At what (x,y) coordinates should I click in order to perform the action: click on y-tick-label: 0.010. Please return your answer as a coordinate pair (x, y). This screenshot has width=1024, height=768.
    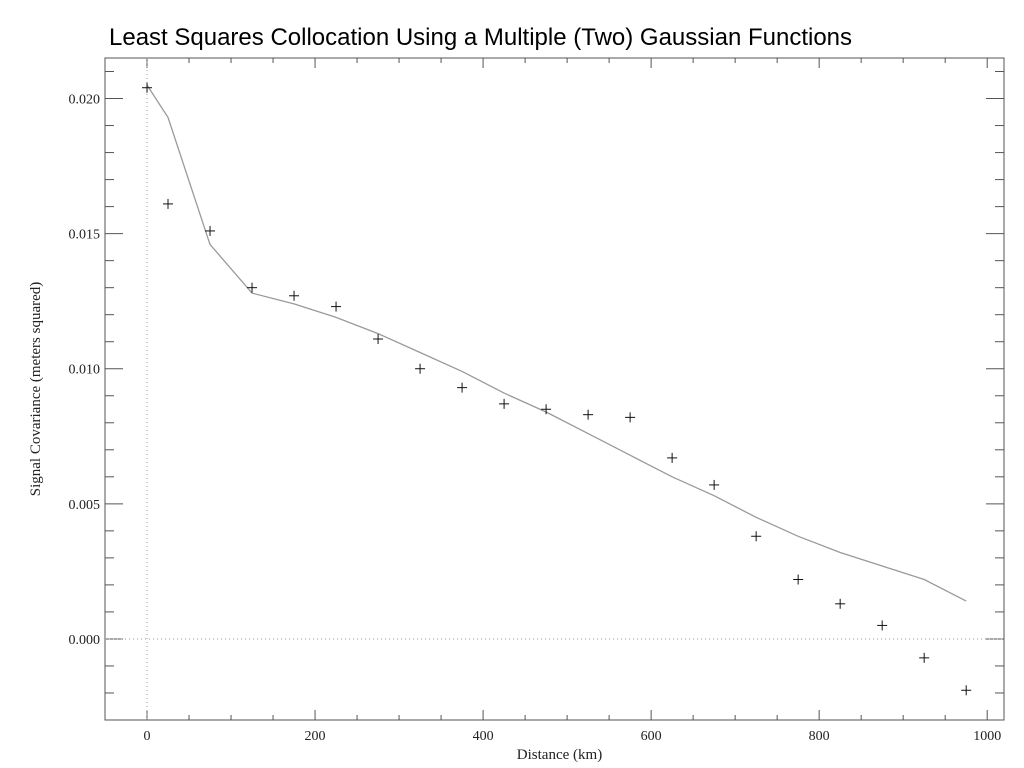
    Looking at the image, I should click on (85, 370).